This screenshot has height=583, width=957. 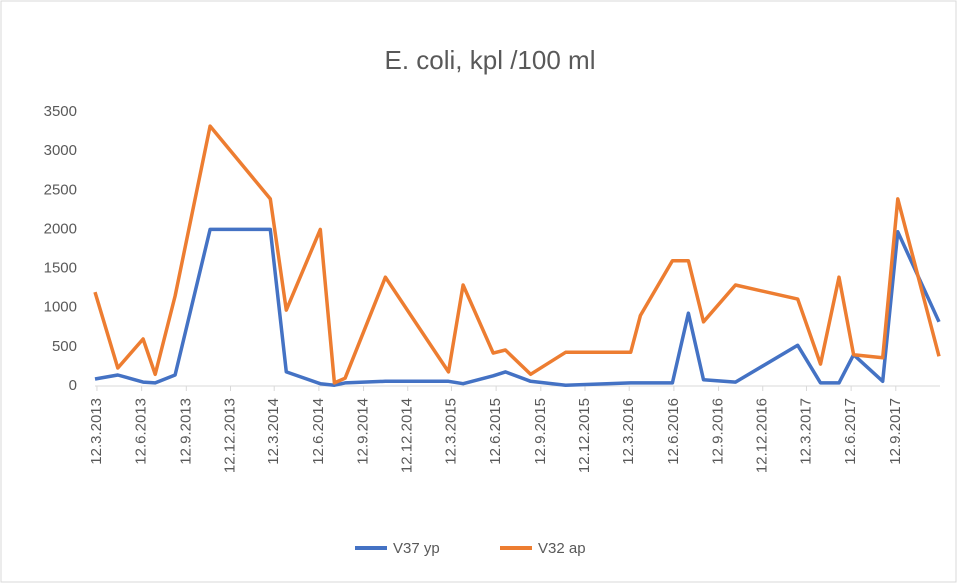 I want to click on x-tick-label: 12.9.2013, so click(x=185, y=431).